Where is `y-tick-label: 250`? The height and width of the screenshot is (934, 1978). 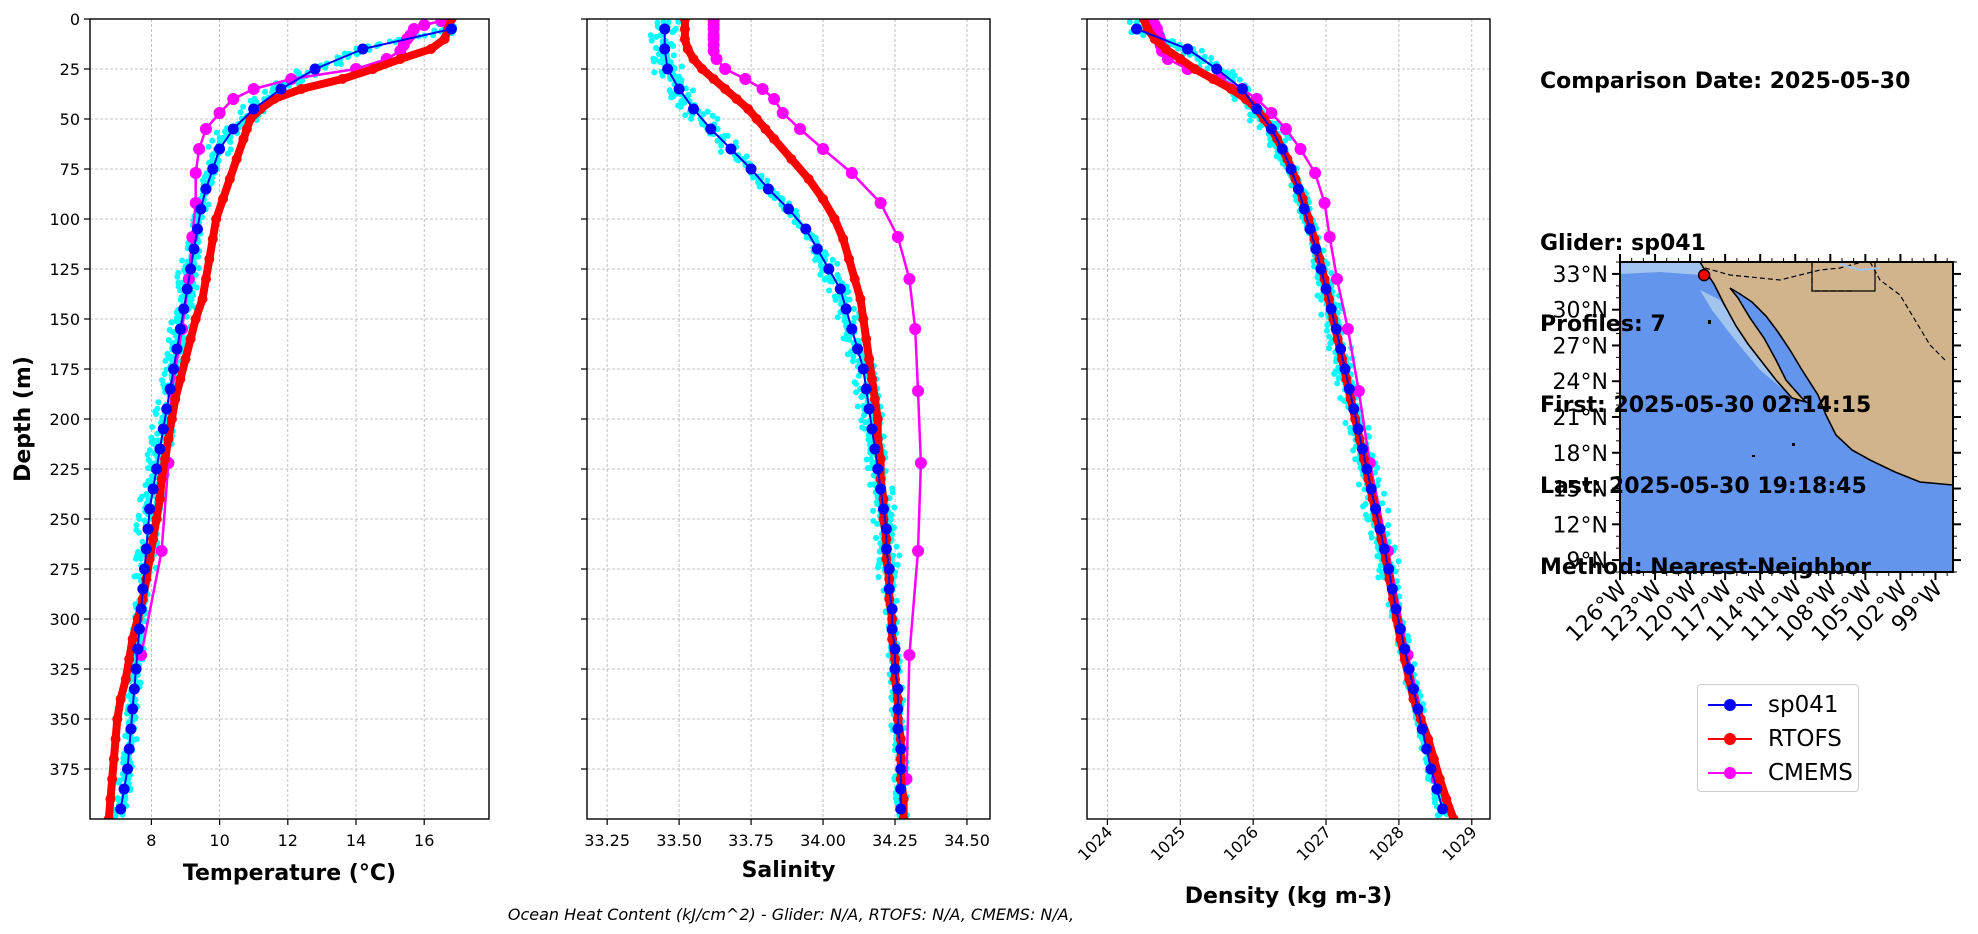
y-tick-label: 250 is located at coordinates (64, 519).